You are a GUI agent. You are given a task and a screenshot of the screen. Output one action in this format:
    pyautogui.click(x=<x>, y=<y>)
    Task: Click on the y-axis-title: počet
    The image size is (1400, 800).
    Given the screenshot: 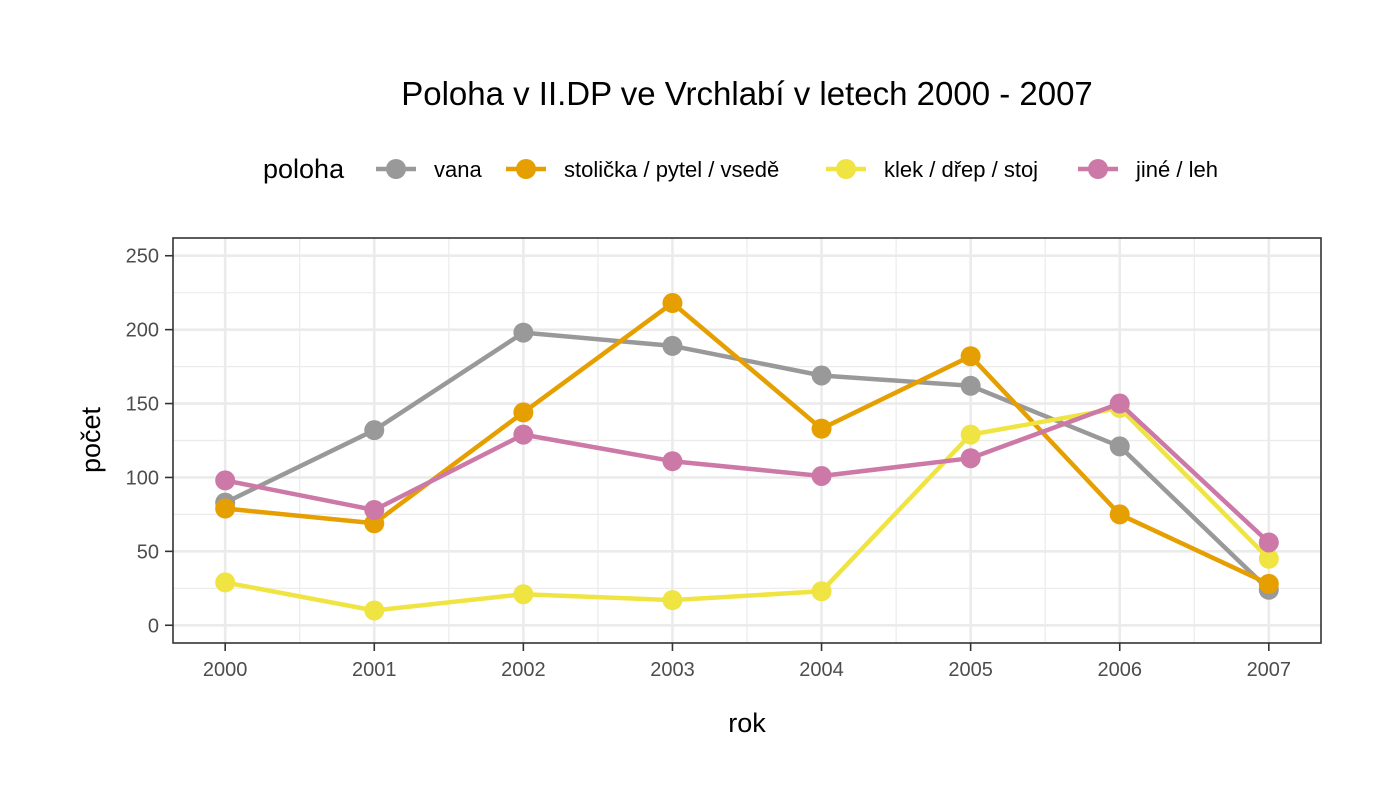 What is the action you would take?
    pyautogui.click(x=91, y=439)
    